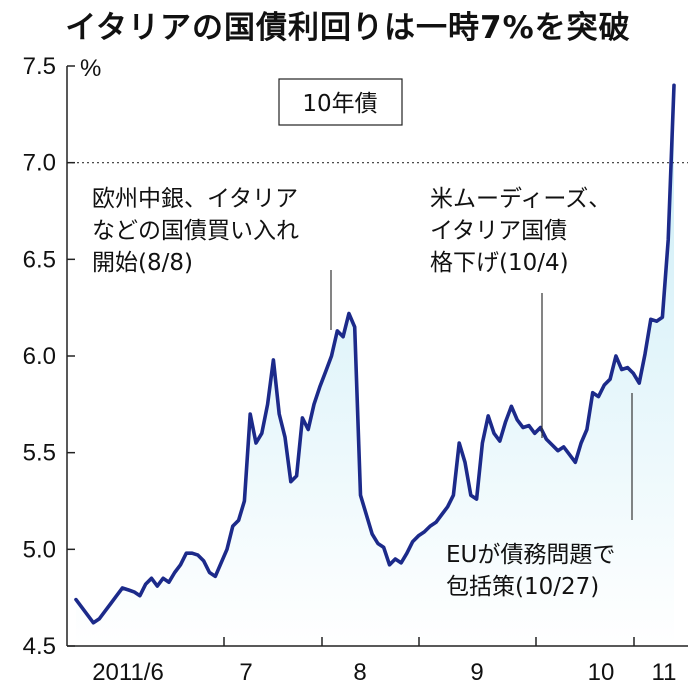 This screenshot has height=696, width=696. I want to click on x-tick-label: 10, so click(601, 672).